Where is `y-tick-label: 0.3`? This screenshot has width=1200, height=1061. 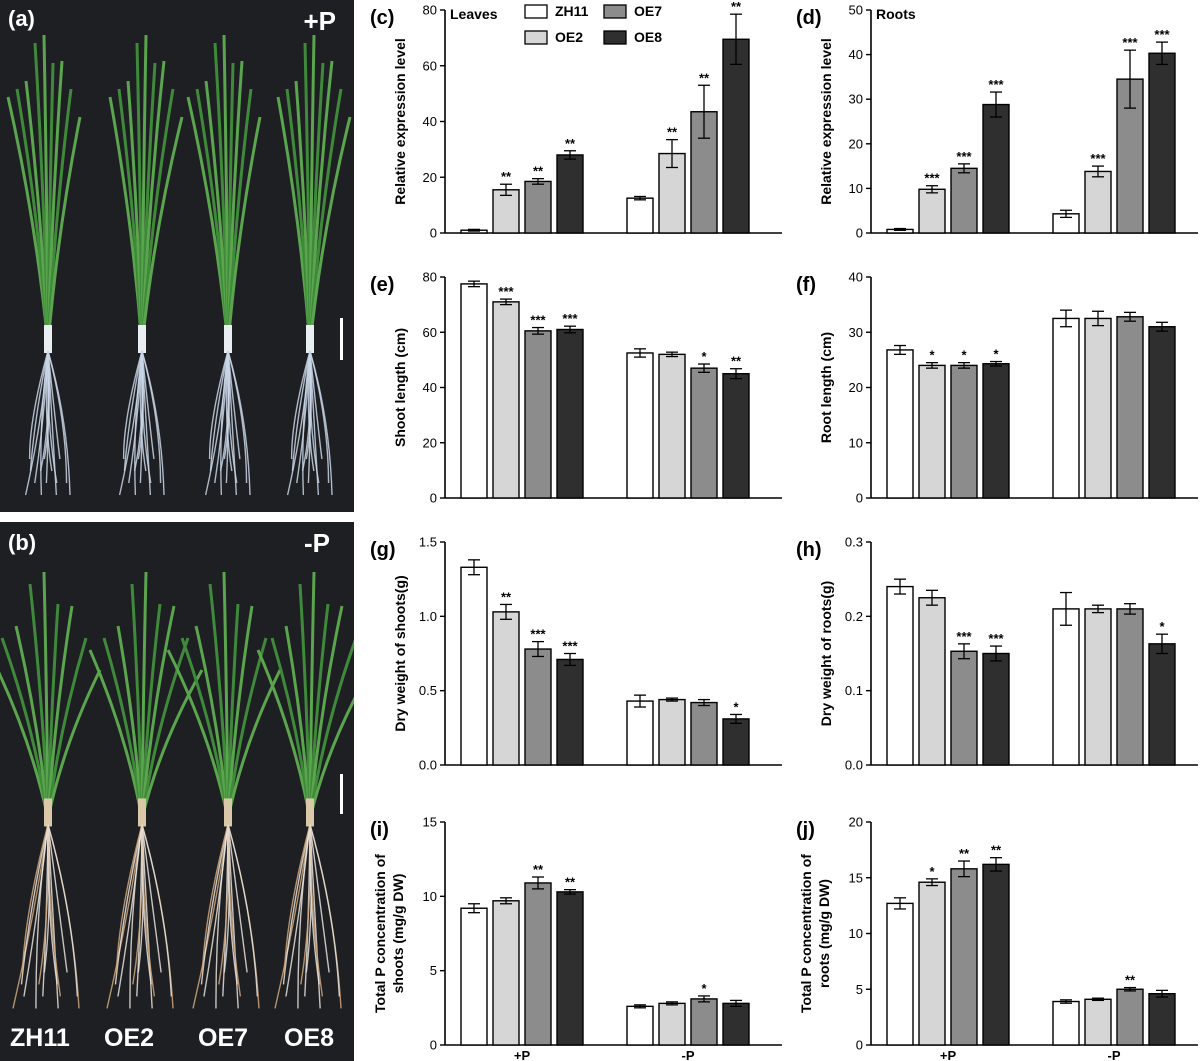 y-tick-label: 0.3 is located at coordinates (854, 542).